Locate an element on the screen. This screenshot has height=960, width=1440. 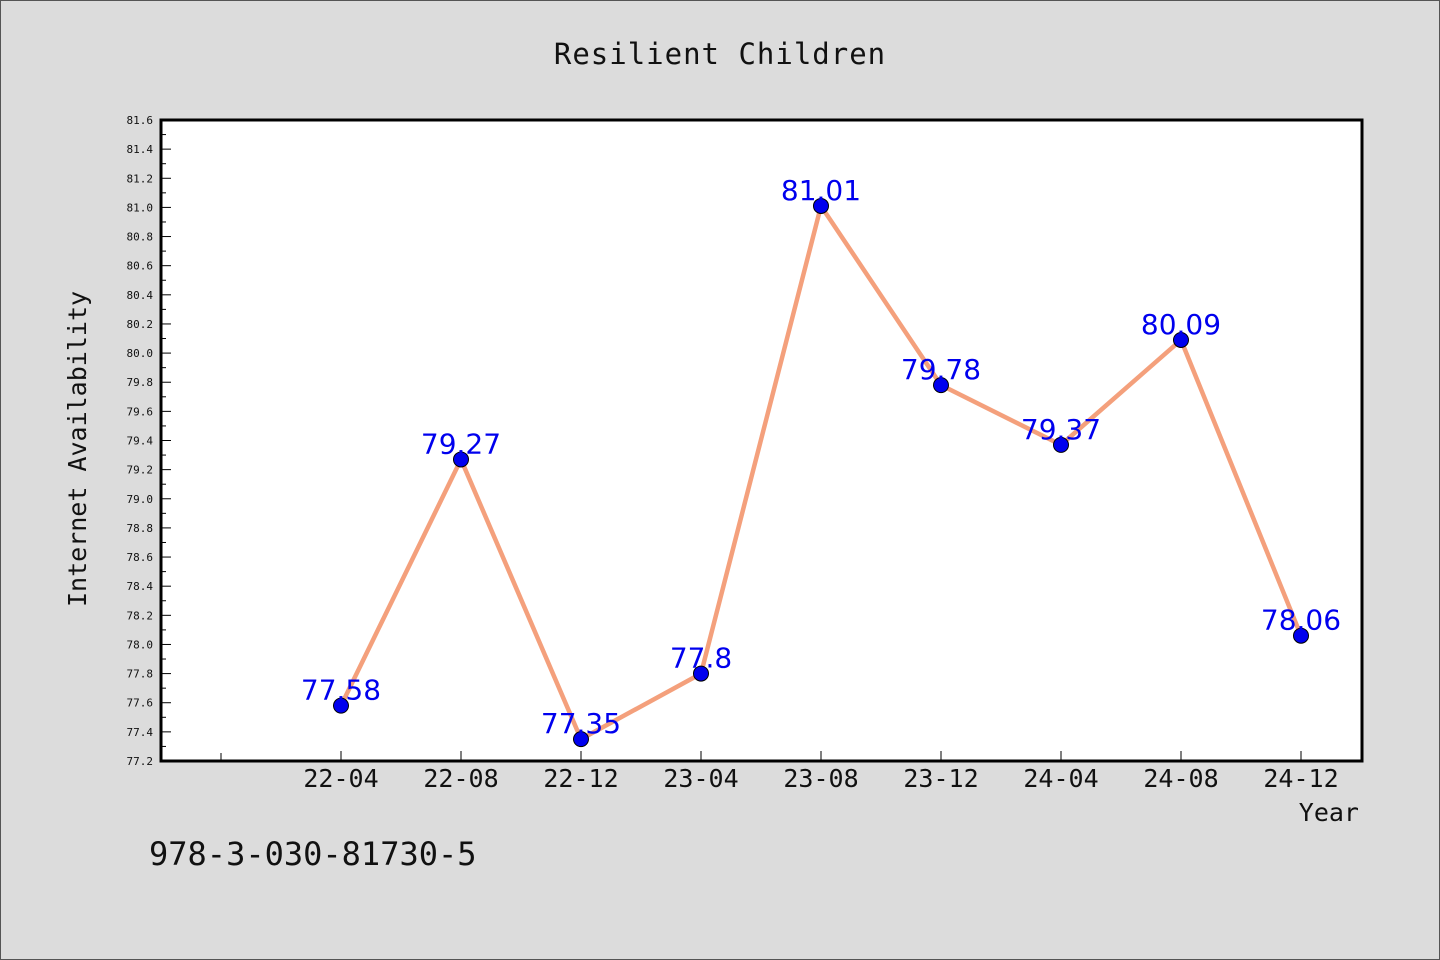
y-tick-label: 78.4 is located at coordinates (140, 586).